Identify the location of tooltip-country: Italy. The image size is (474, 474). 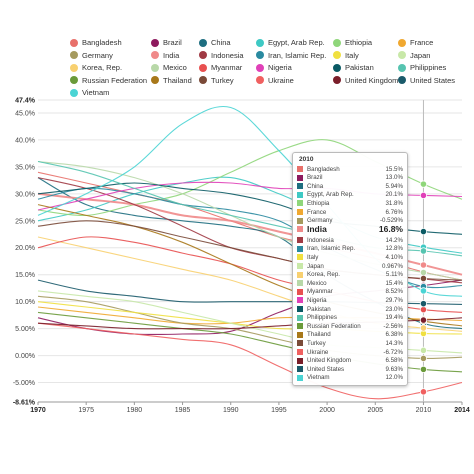
(313, 257).